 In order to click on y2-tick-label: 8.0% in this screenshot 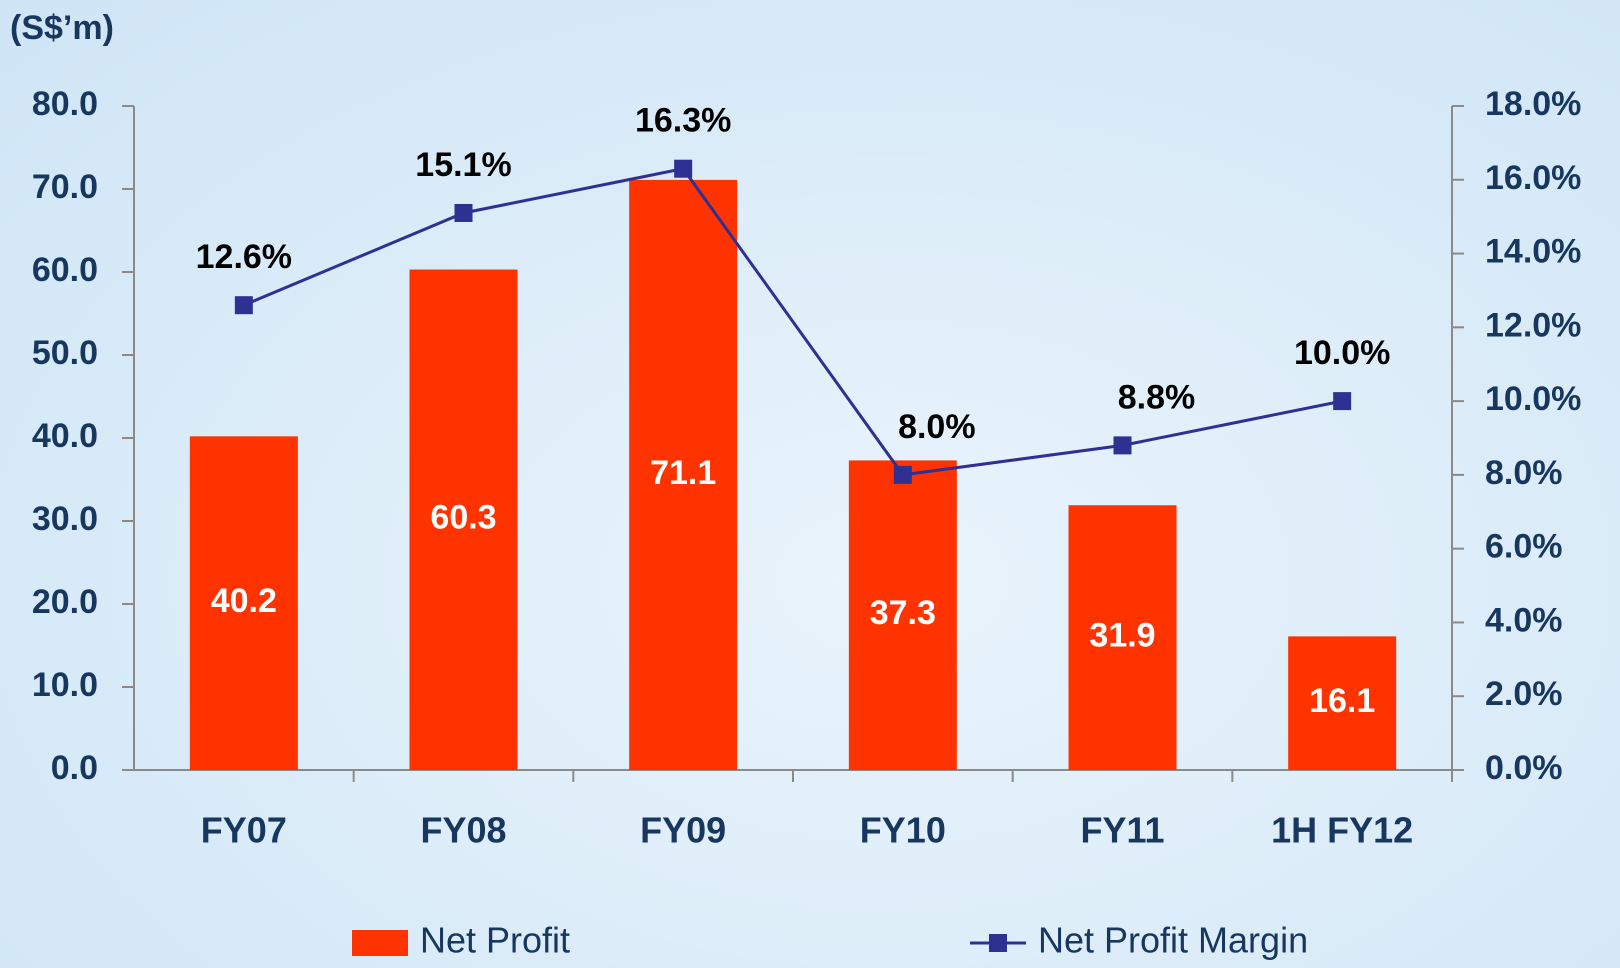, I will do `click(1524, 473)`.